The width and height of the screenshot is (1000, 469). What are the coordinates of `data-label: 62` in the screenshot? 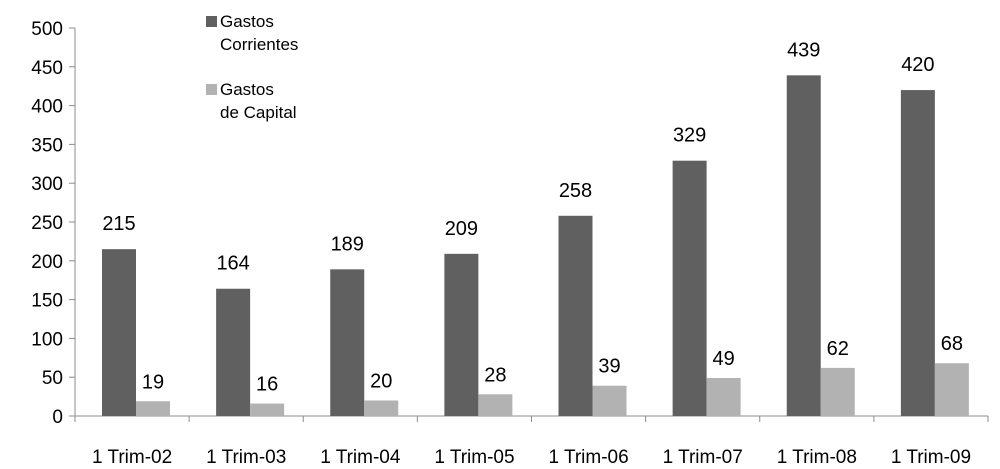 It's located at (838, 349).